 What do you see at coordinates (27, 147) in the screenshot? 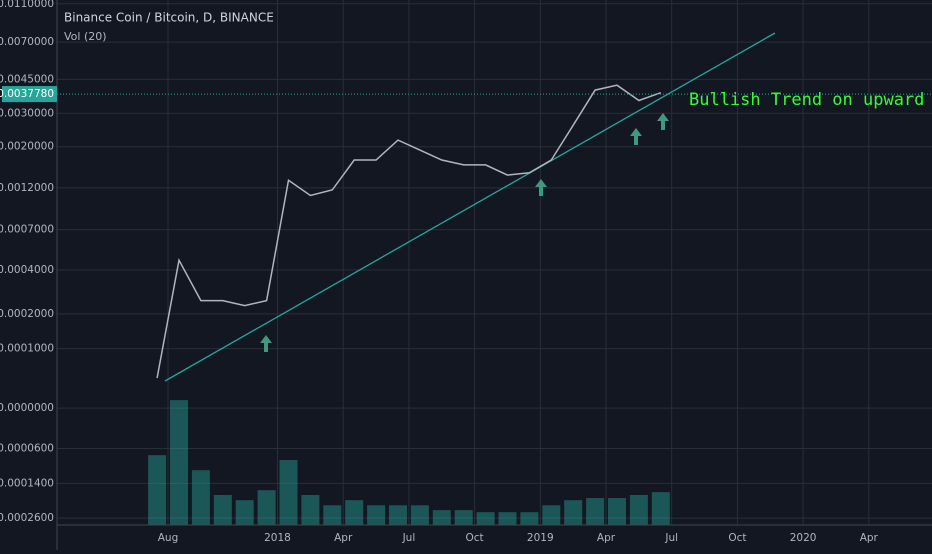
I see `y-tick-label: 0.0020000` at bounding box center [27, 147].